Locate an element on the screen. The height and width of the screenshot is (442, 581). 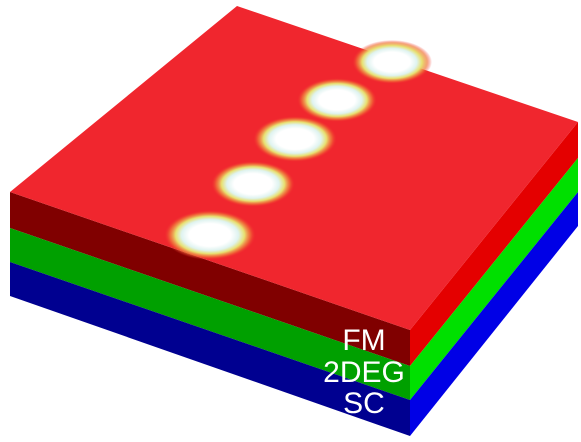
layer-label: SC is located at coordinates (364, 403).